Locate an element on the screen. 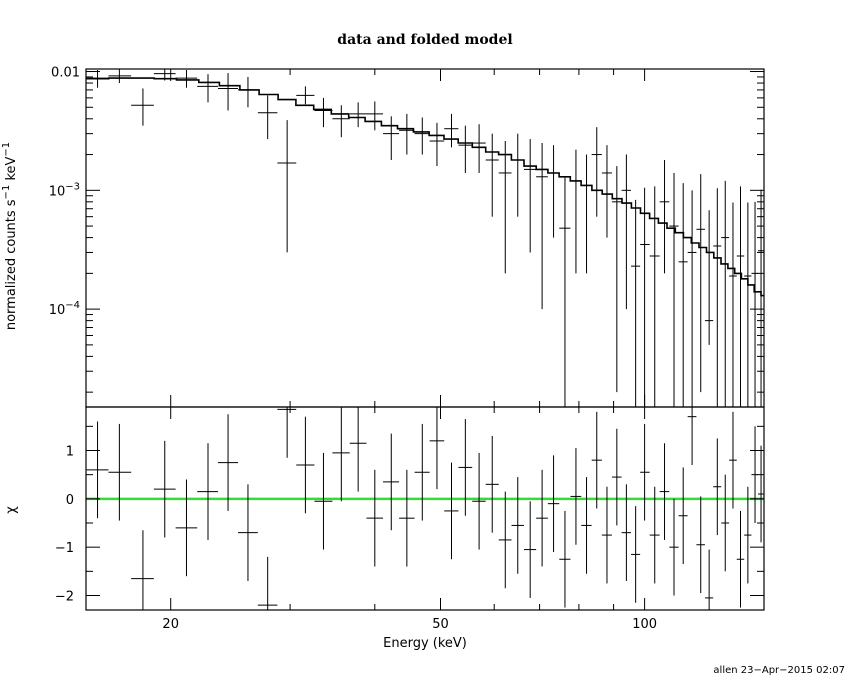 The width and height of the screenshot is (850, 680). y-label-mid: keV is located at coordinates (11, 170).